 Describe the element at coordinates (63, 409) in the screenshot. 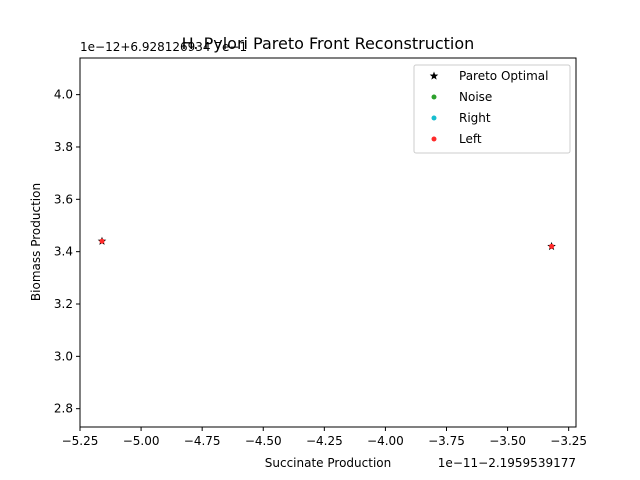

I see `y-tick-label: 2.8` at that location.